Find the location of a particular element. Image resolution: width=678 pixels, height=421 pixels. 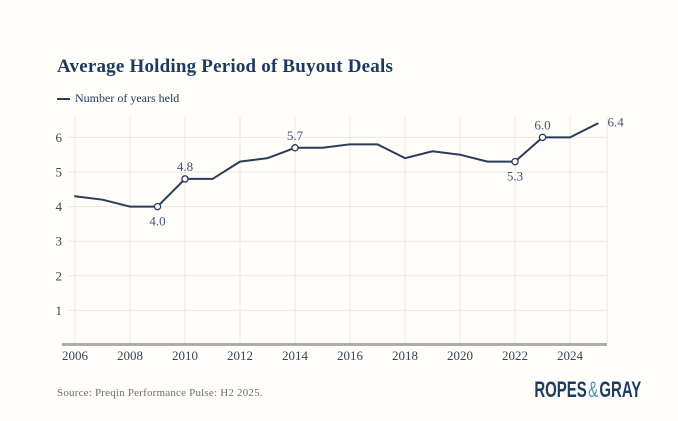

legend: Number of years held is located at coordinates (118, 98).